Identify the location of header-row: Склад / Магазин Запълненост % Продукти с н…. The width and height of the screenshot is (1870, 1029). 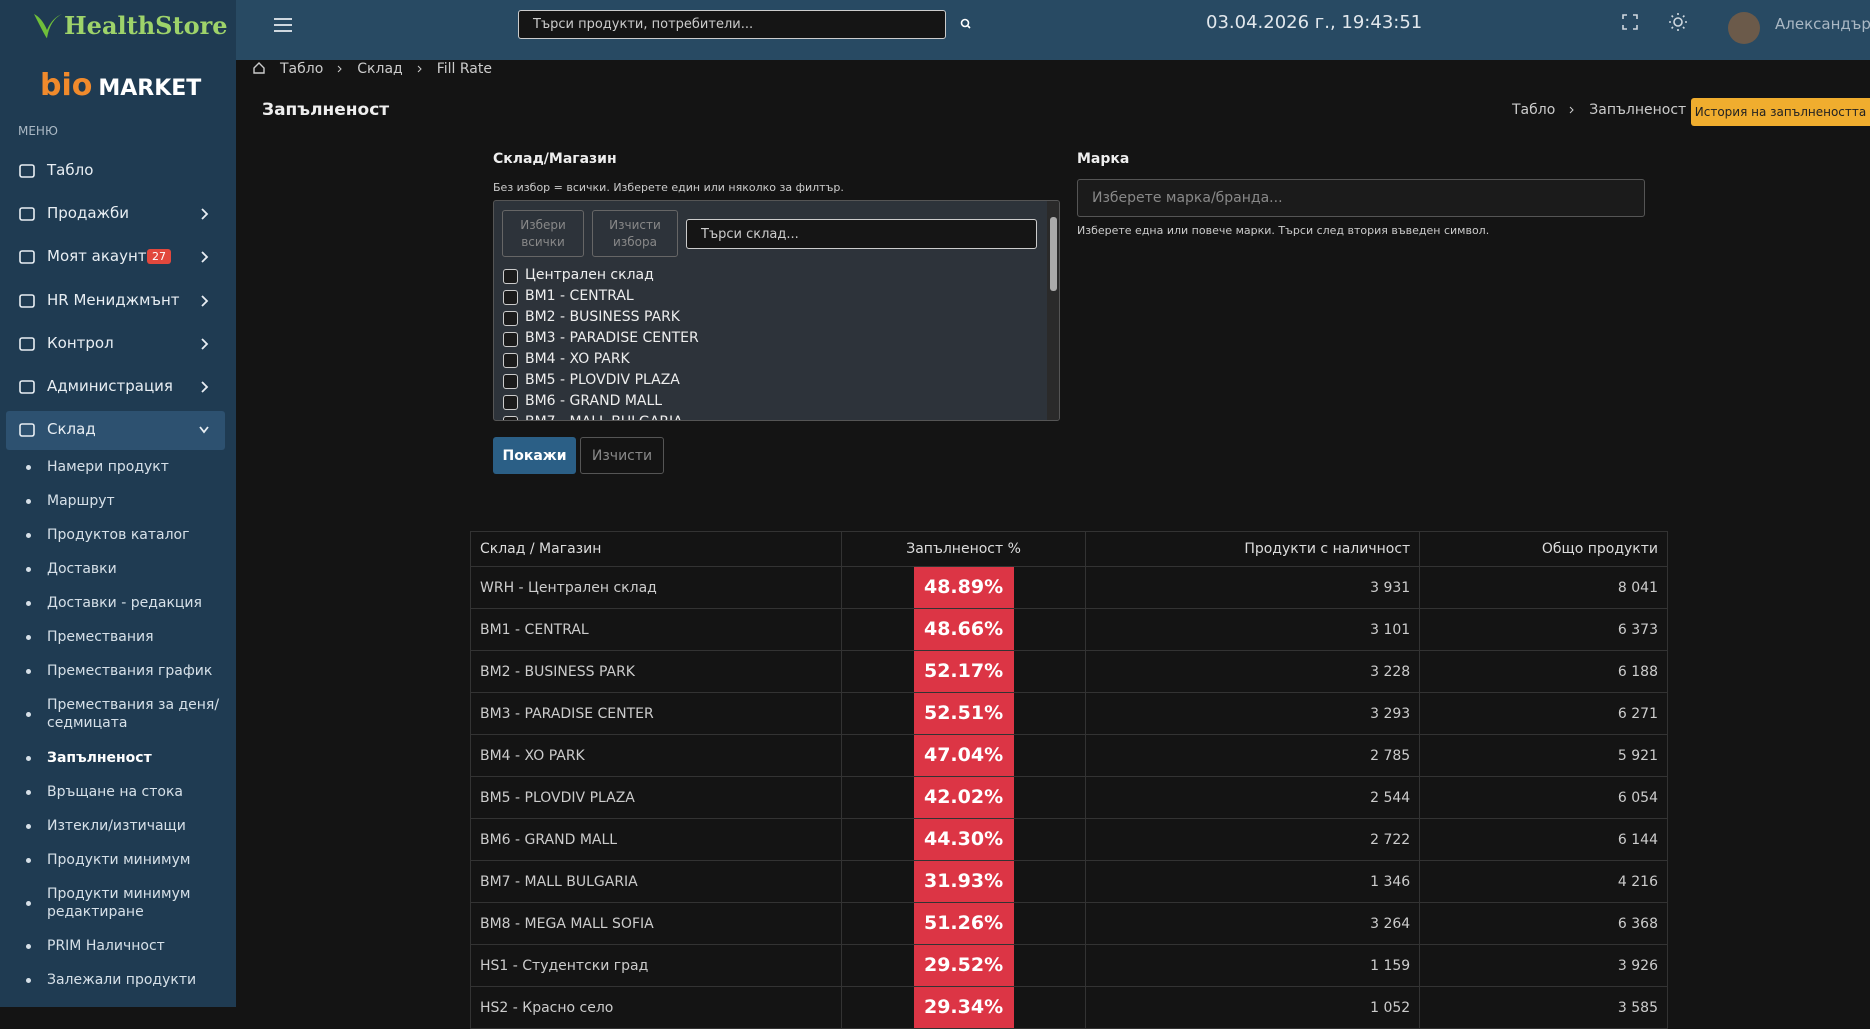
(1069, 549).